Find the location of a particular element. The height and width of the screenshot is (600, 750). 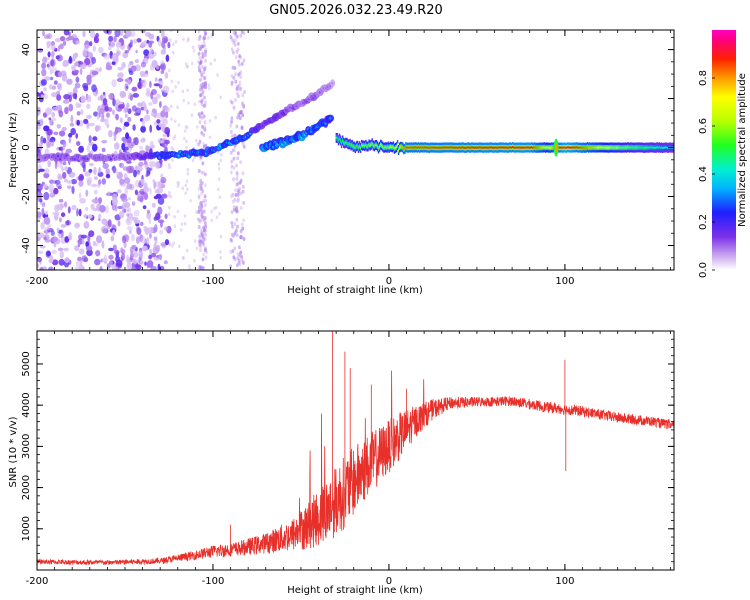

y-tick-label: -40 is located at coordinates (26, 245).